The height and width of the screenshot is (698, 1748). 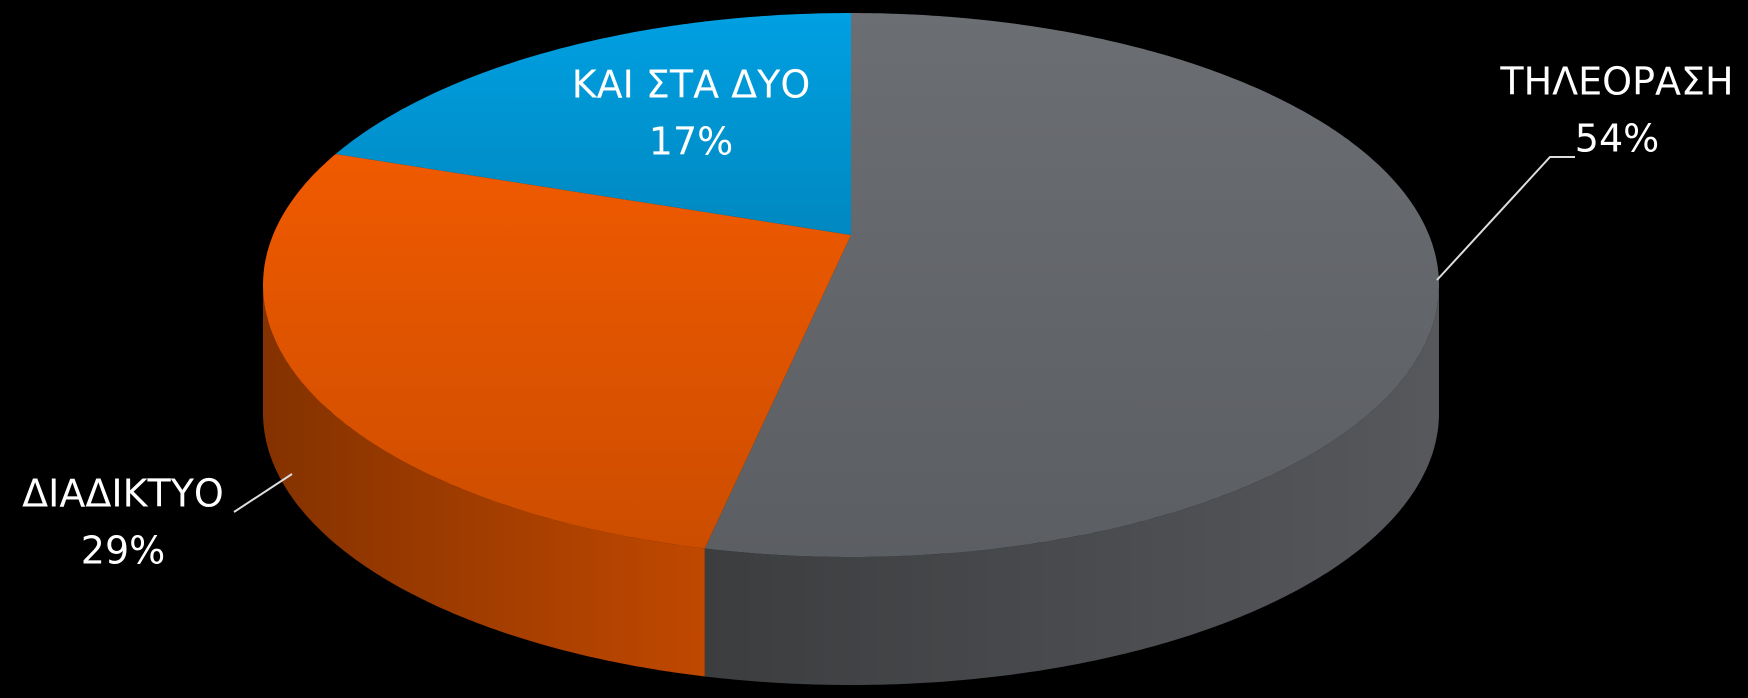 I want to click on category-label: ΤΗΛΕΟΡΑΣΗ, so click(x=1616, y=82).